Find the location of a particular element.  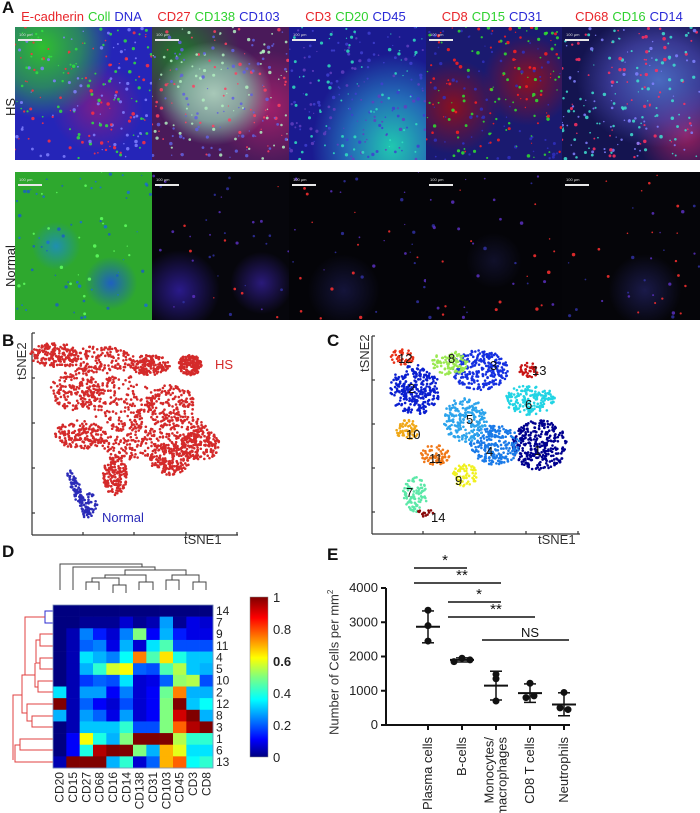

panel-letter-b: B is located at coordinates (8, 340).